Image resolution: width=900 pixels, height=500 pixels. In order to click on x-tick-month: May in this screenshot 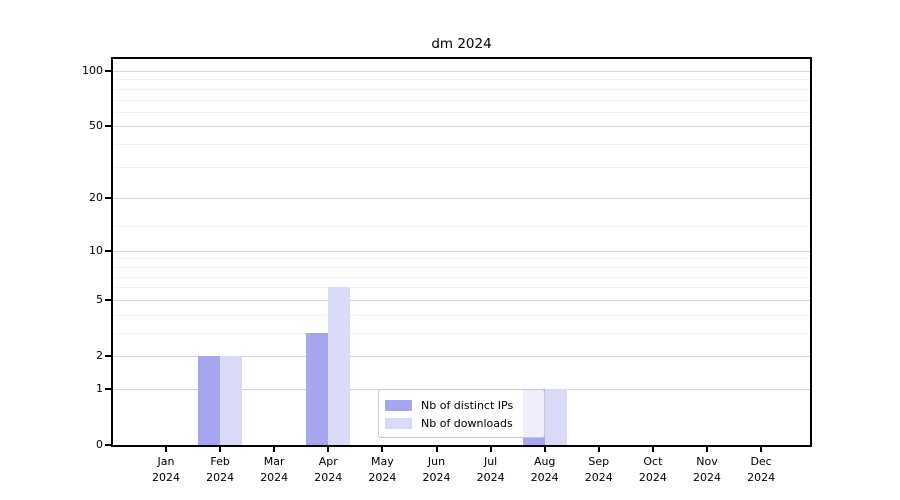, I will do `click(382, 461)`.